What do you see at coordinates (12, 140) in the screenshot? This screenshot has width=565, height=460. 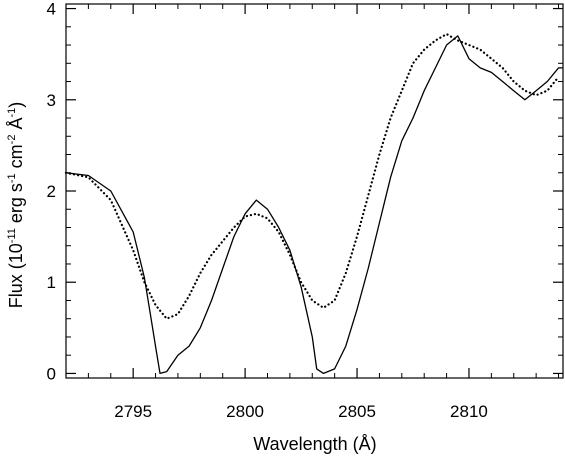 I see `y-title-exp3: -2` at bounding box center [12, 140].